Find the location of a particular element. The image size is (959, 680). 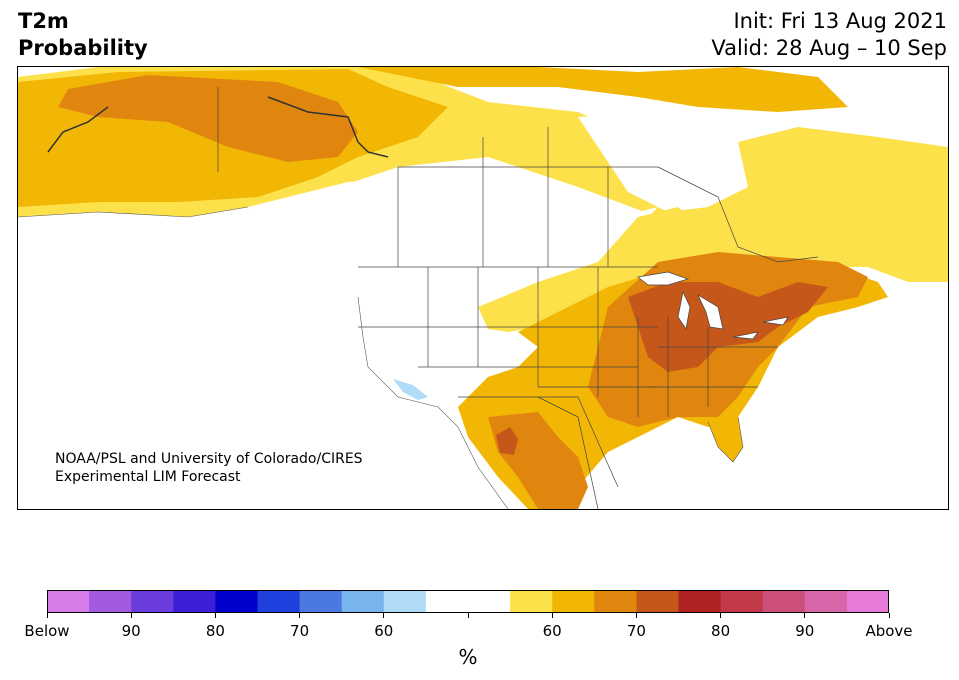

region-blue-california is located at coordinates (410, 389).